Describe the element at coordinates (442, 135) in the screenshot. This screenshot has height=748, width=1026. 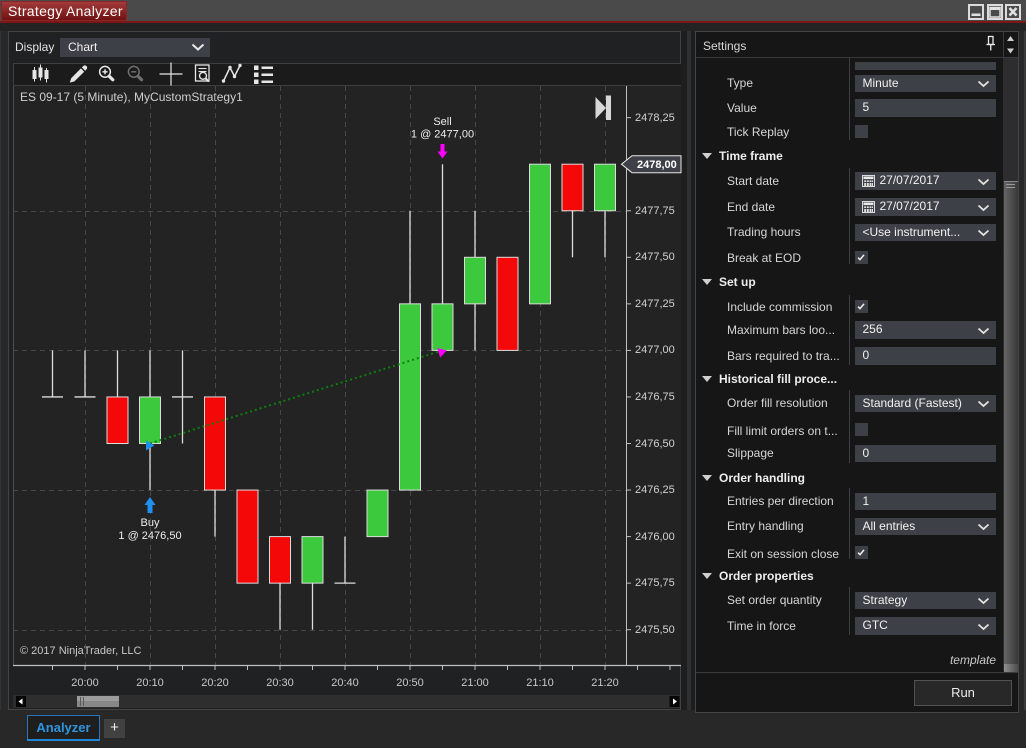
I see `svg-text: 1 @ 2477,00` at that location.